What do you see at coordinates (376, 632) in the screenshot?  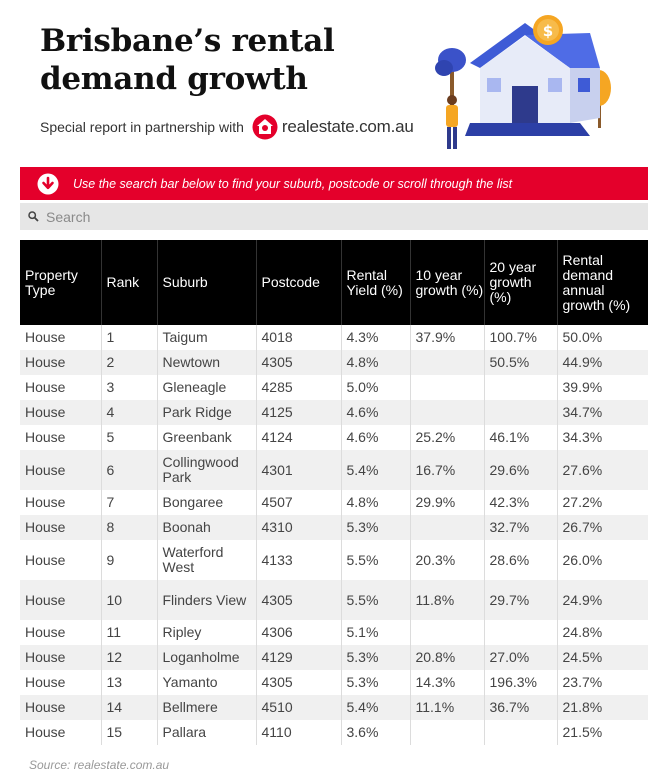 I see `cell-rental-yield: 5.1%` at bounding box center [376, 632].